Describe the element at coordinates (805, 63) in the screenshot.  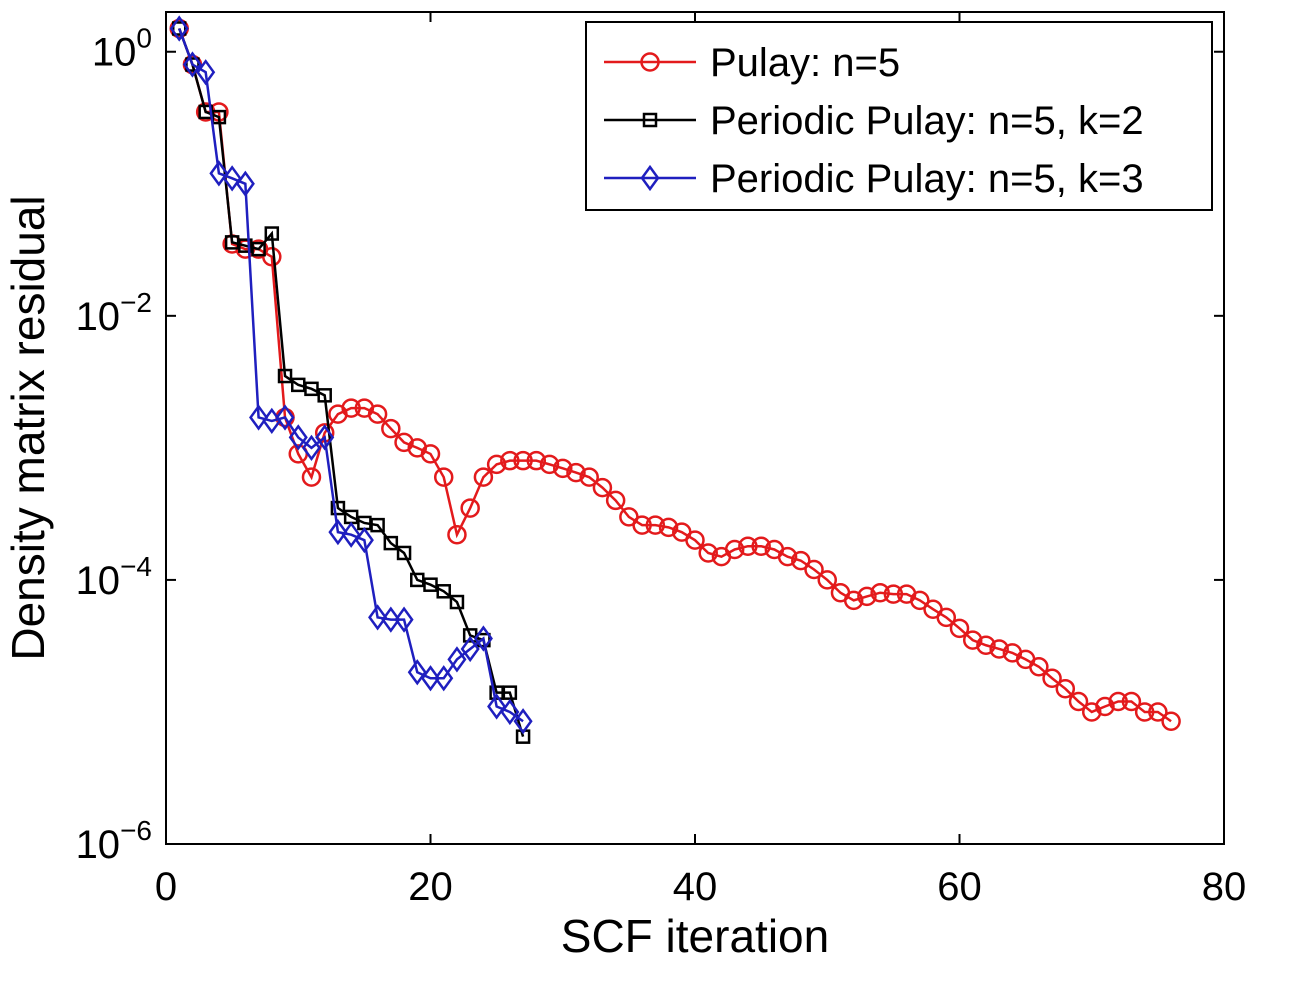
I see `legend-label: Pulay: n=5` at that location.